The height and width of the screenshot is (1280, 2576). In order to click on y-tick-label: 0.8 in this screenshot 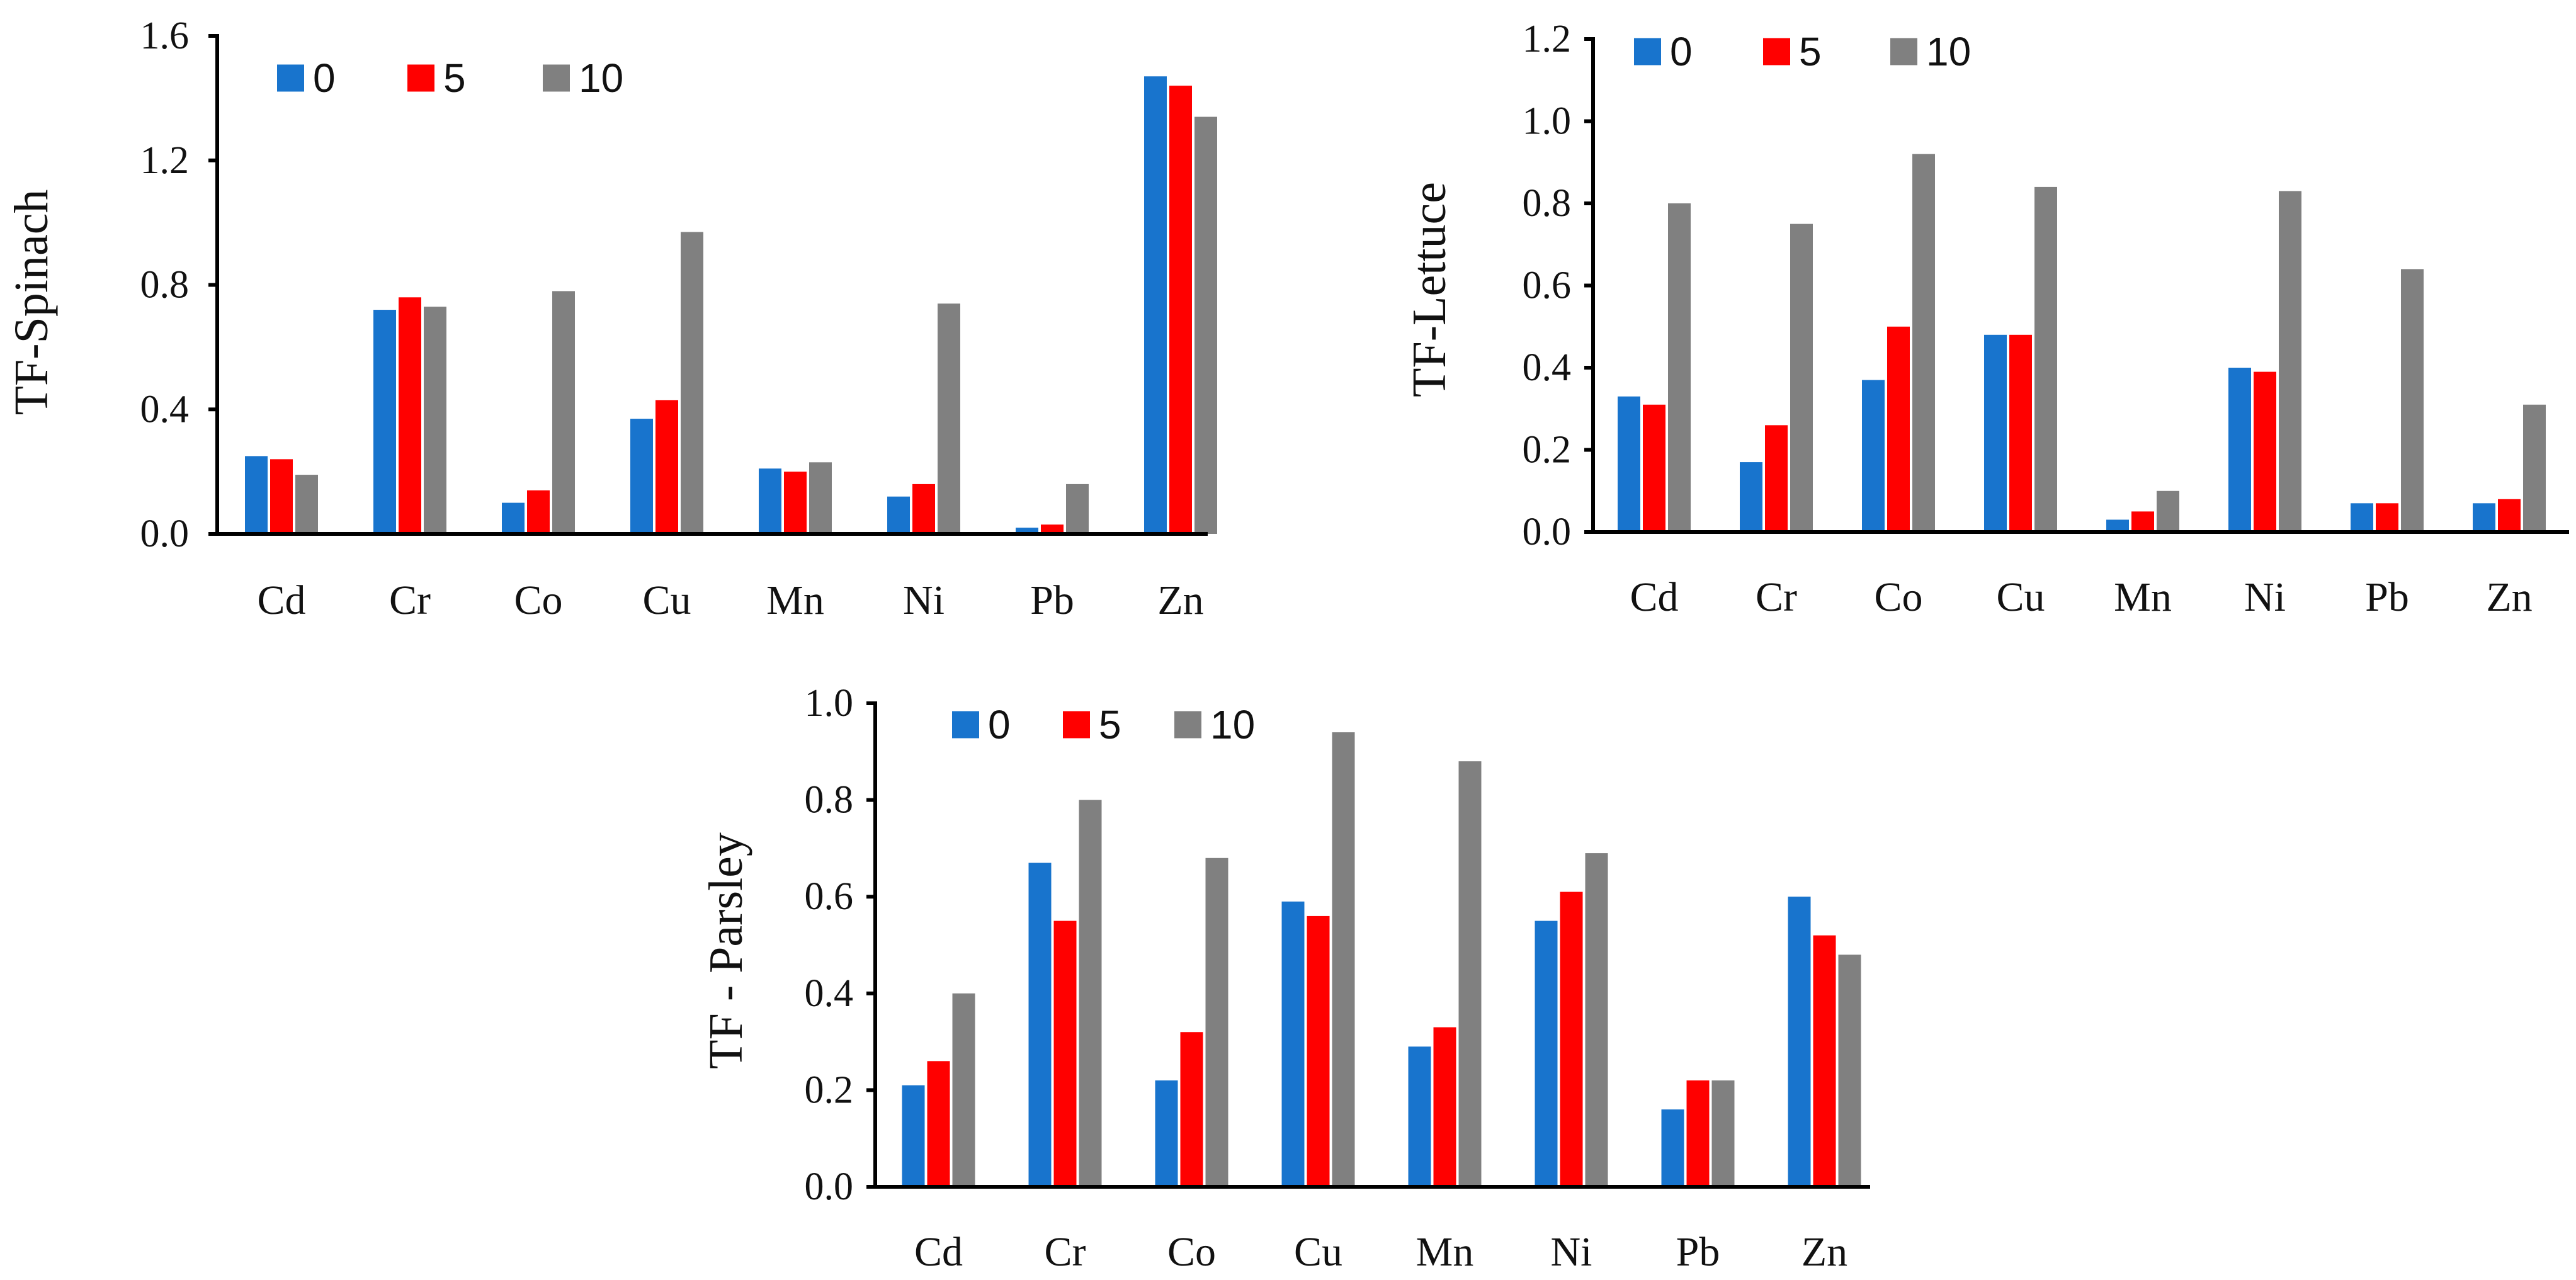, I will do `click(165, 285)`.